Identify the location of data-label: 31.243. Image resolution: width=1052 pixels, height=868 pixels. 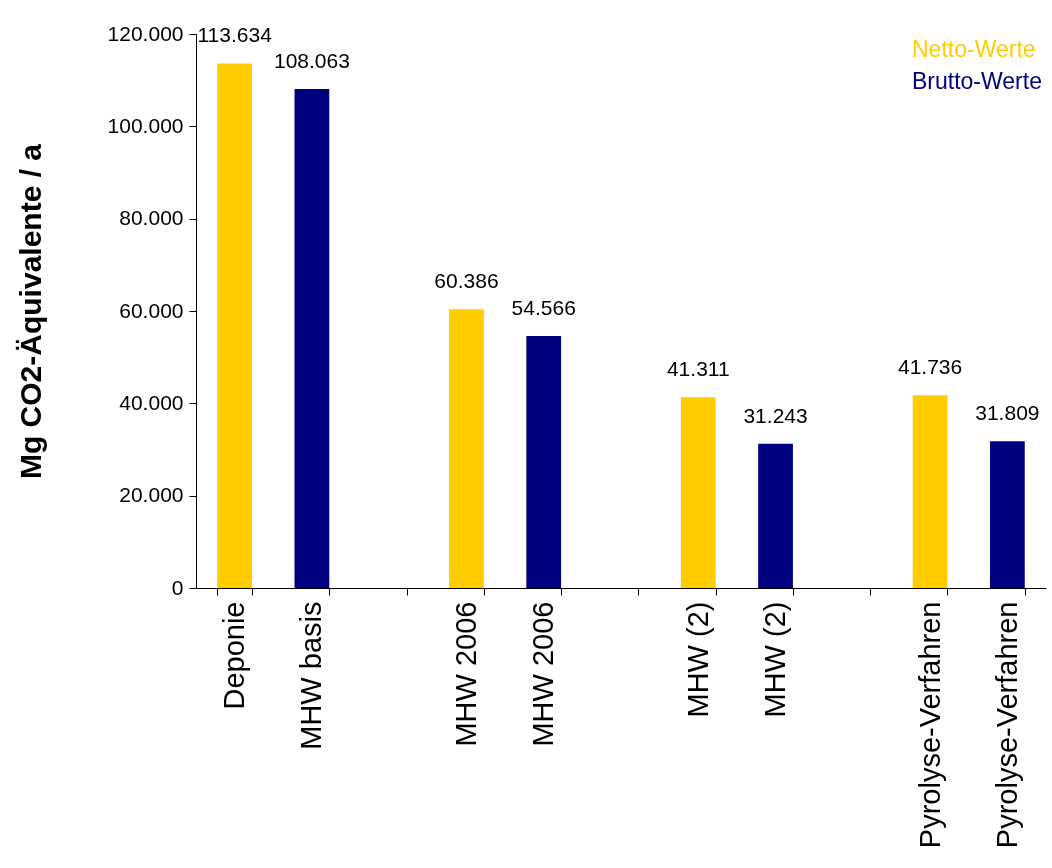
(775, 415).